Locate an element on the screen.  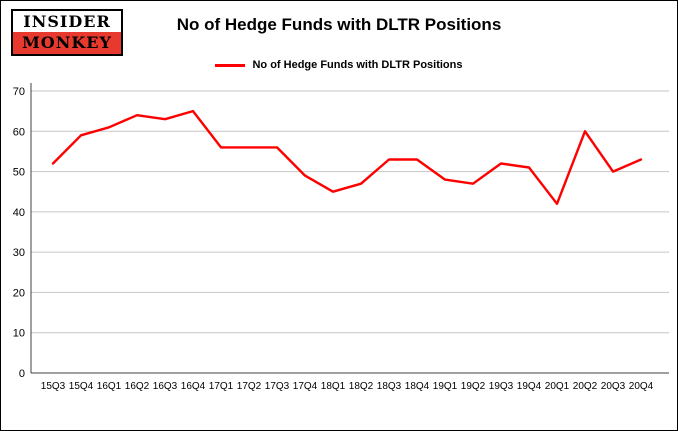
chart-legend: No of Hedge Funds with DLTR Positions is located at coordinates (339, 65).